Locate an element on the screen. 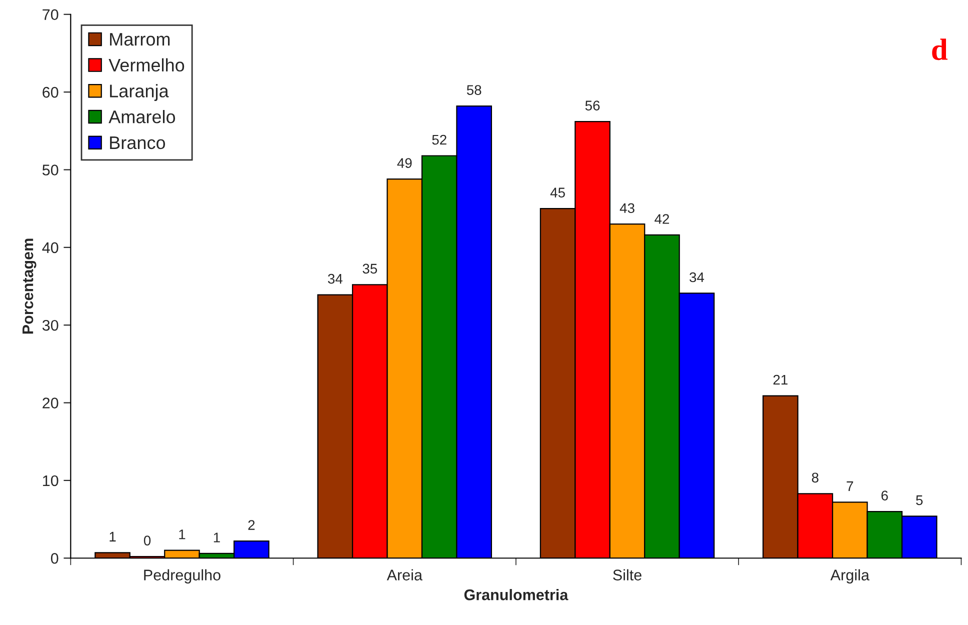 This screenshot has height=625, width=968. y-tick-label: 60 is located at coordinates (50, 92).